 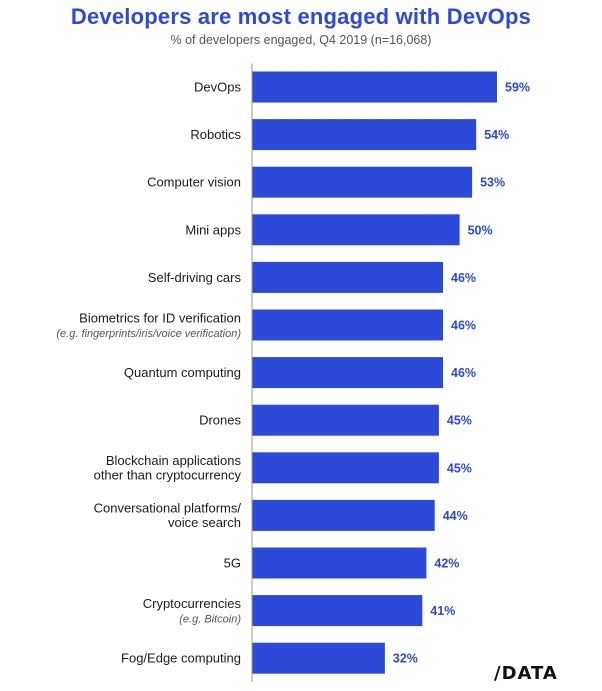 What do you see at coordinates (455, 516) in the screenshot?
I see `value-label-9: 44%` at bounding box center [455, 516].